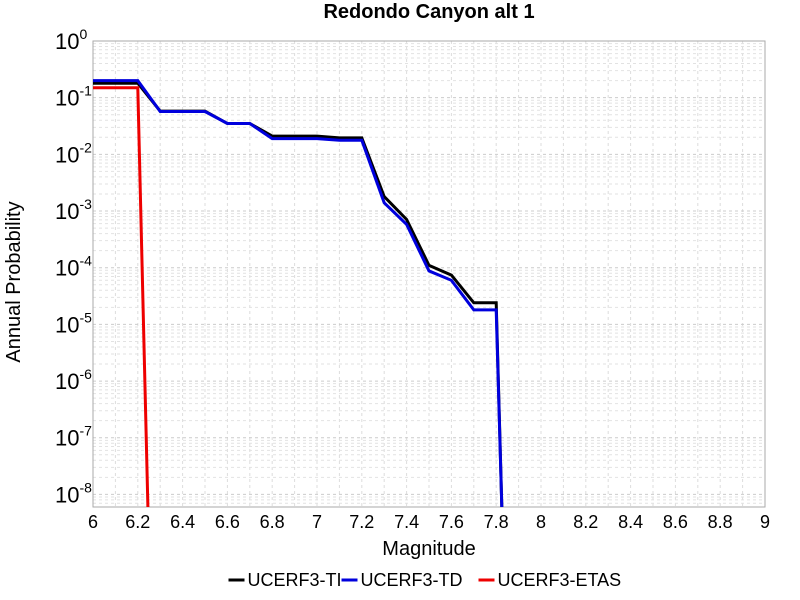  Describe the element at coordinates (412, 580) in the screenshot. I see `legend-label: UCERF3-TD` at that location.